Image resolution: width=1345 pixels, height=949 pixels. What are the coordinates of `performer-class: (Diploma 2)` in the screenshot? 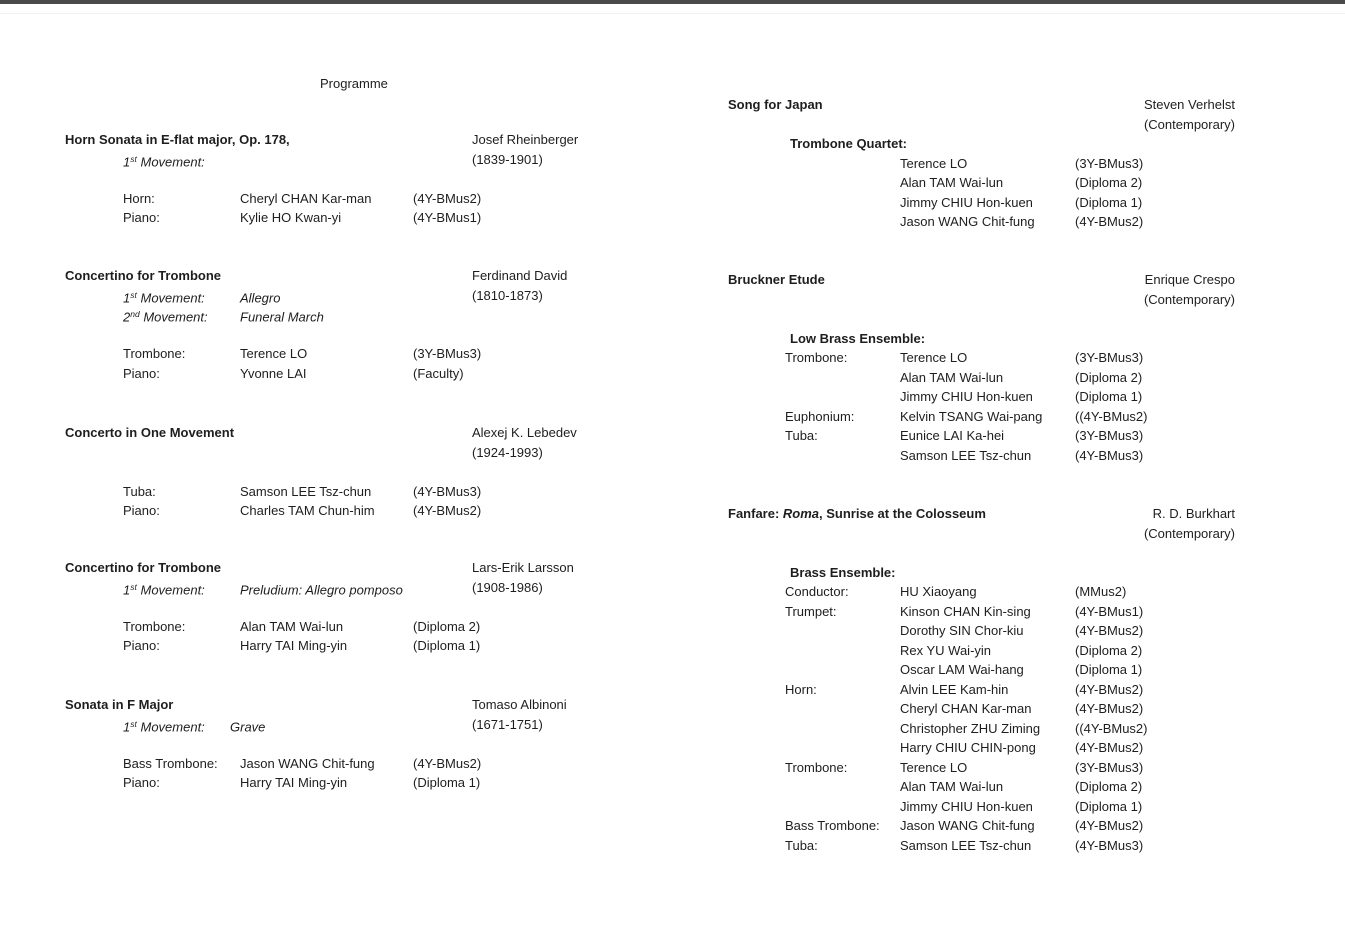 It's located at (1109, 786).